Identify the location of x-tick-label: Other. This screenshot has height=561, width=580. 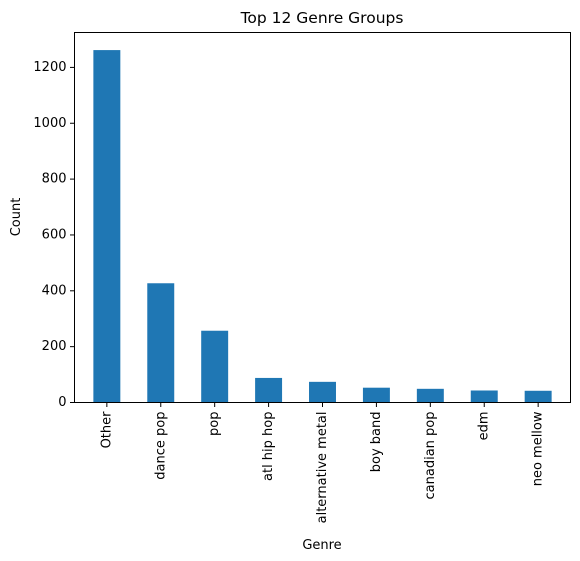
(106, 430).